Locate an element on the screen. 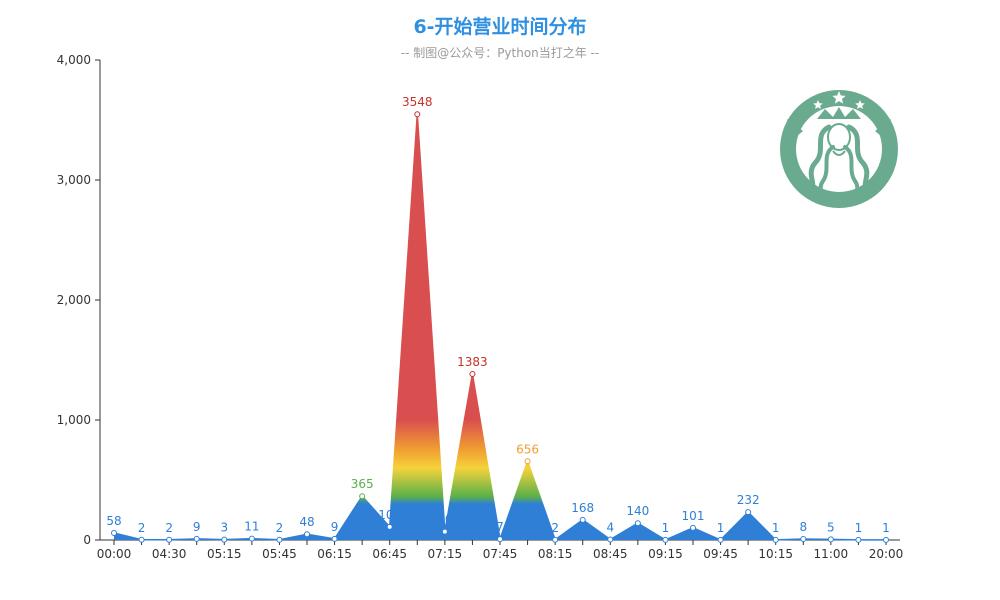 The image size is (1000, 600). x-tick-label: 11:00 is located at coordinates (831, 554).